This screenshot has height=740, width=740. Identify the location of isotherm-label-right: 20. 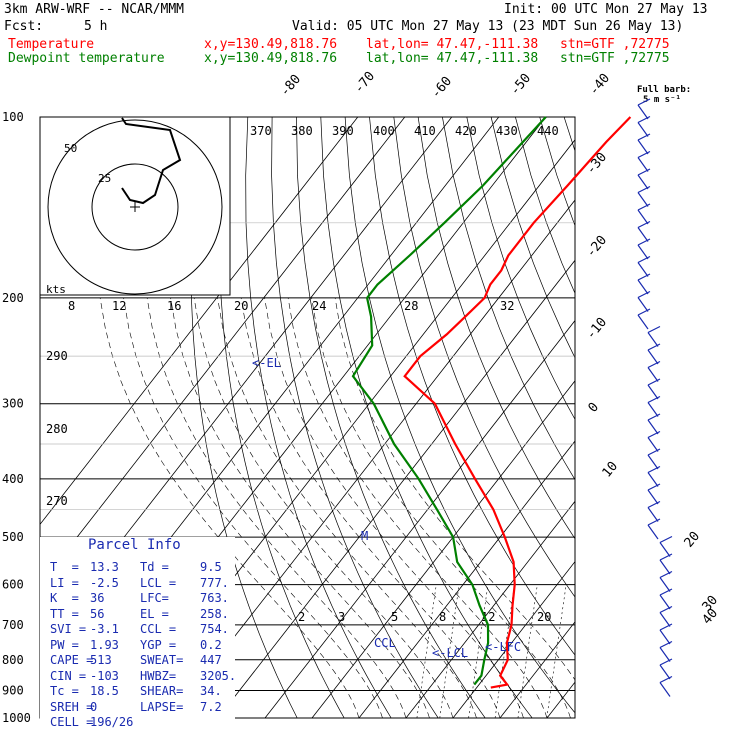
(693, 540).